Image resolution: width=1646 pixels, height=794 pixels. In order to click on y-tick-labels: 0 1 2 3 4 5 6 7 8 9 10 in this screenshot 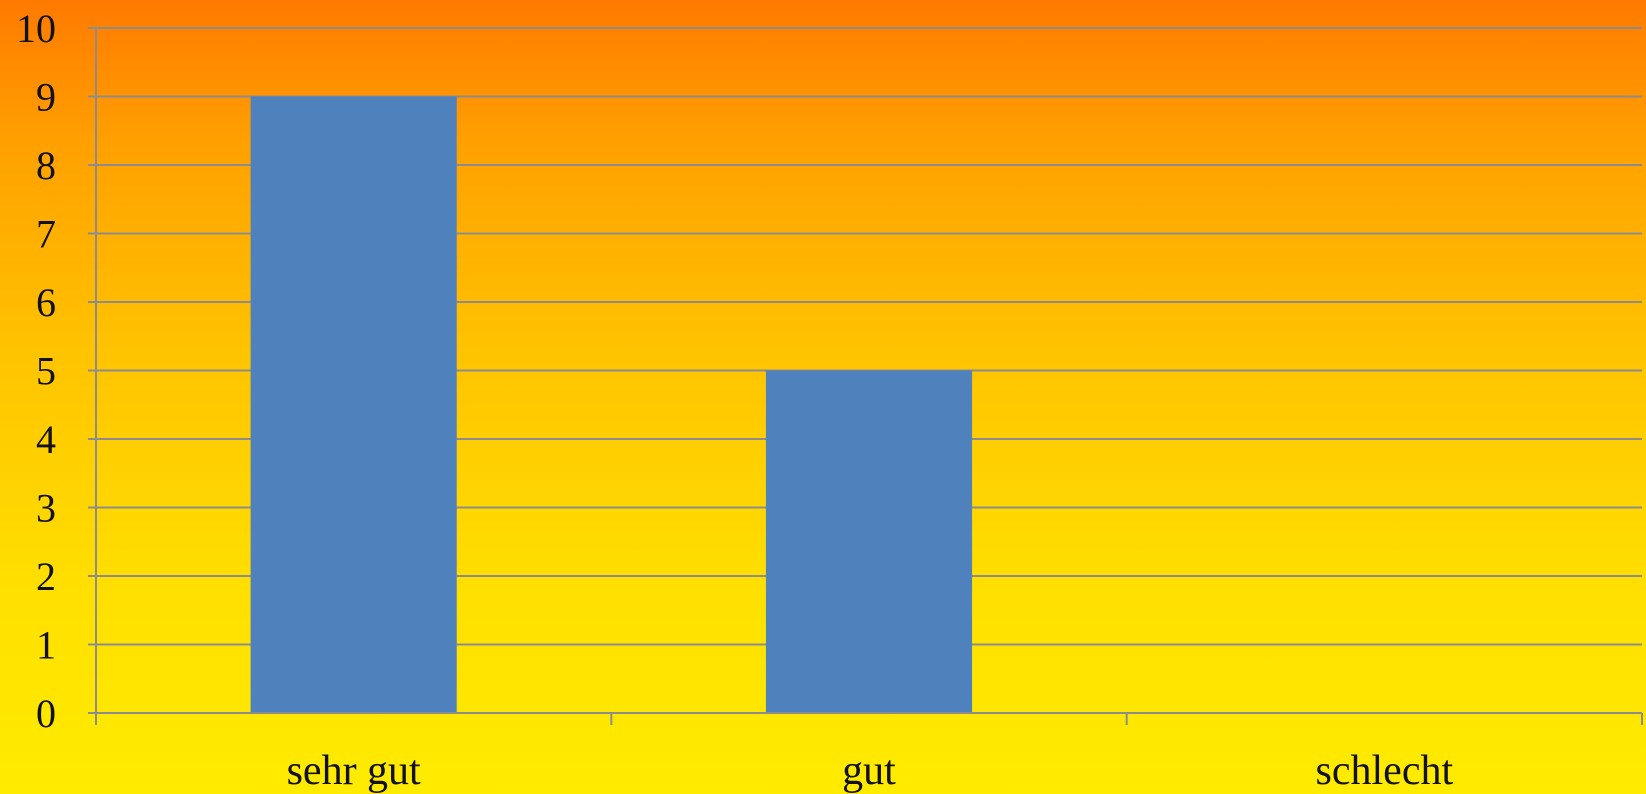, I will do `click(36, 371)`.